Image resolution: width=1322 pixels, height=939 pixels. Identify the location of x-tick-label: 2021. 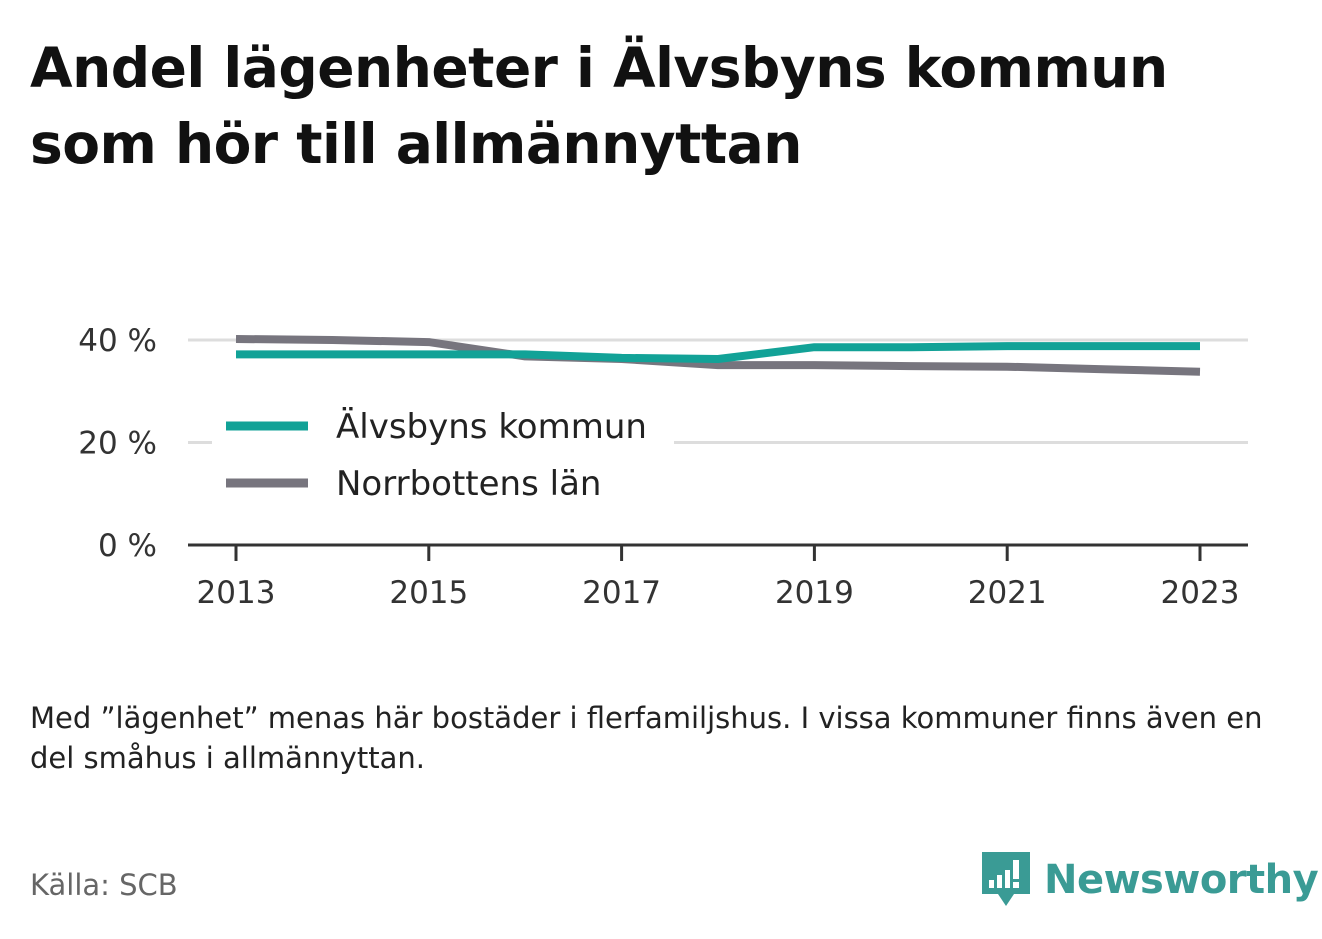
(1007, 593).